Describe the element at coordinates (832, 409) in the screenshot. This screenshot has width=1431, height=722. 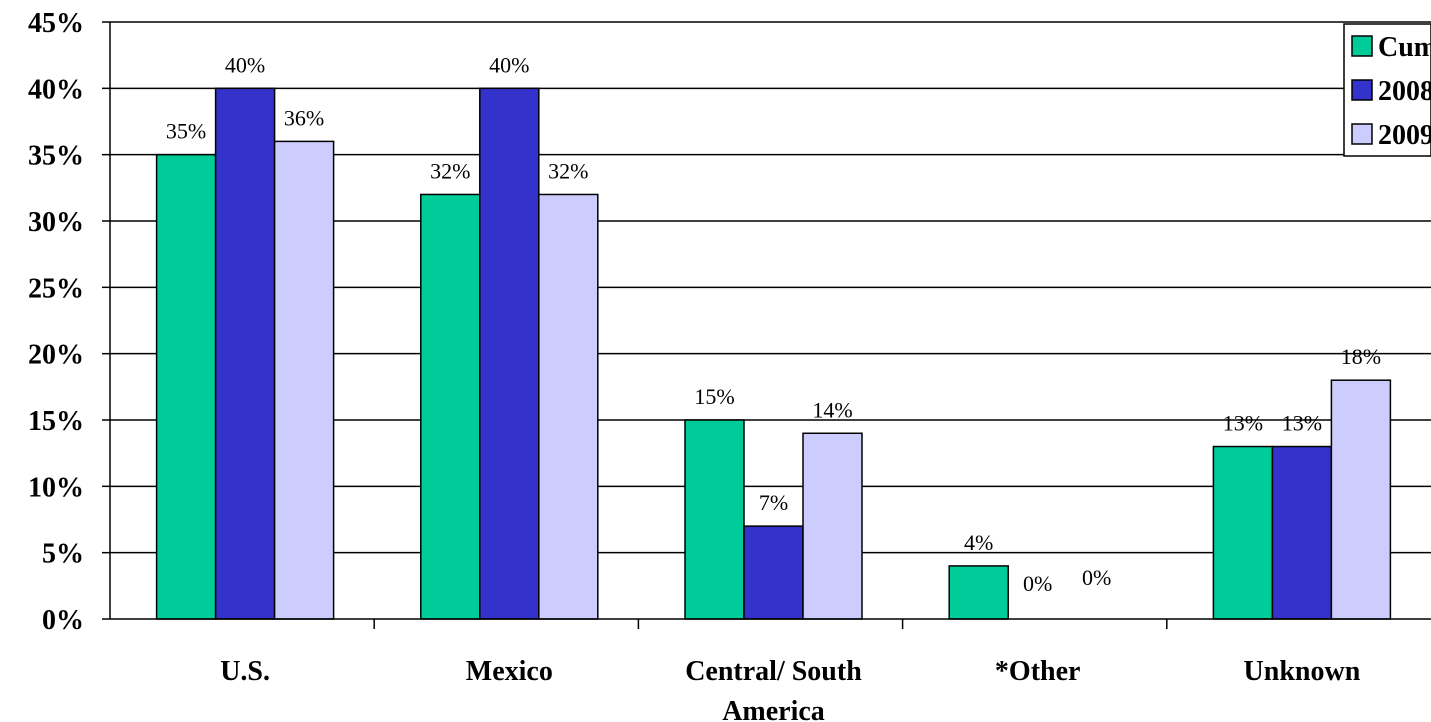
I see `data-label: 14%` at that location.